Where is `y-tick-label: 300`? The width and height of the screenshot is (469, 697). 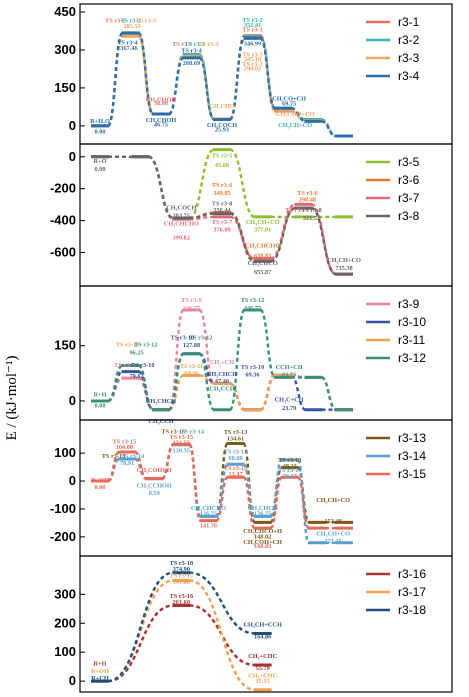
y-tick-label: 300 is located at coordinates (65, 49).